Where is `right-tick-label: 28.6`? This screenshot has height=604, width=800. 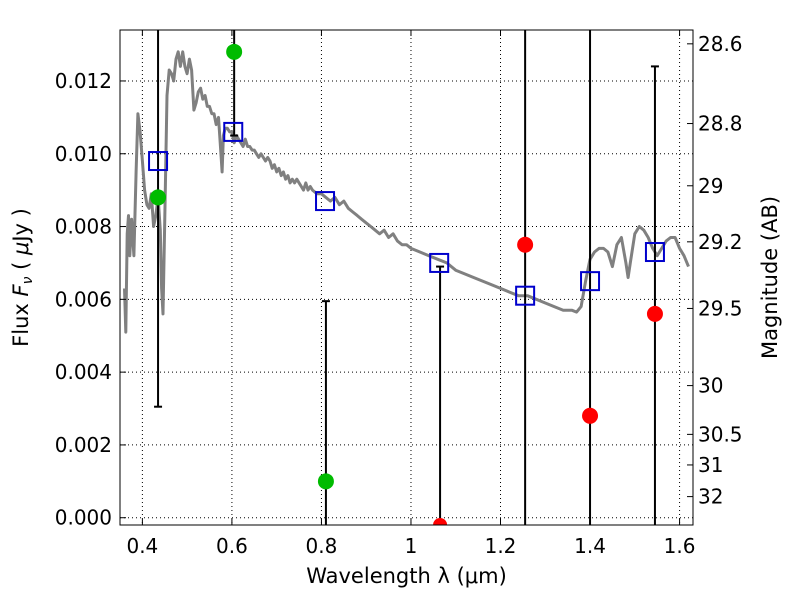 right-tick-label: 28.6 is located at coordinates (720, 44).